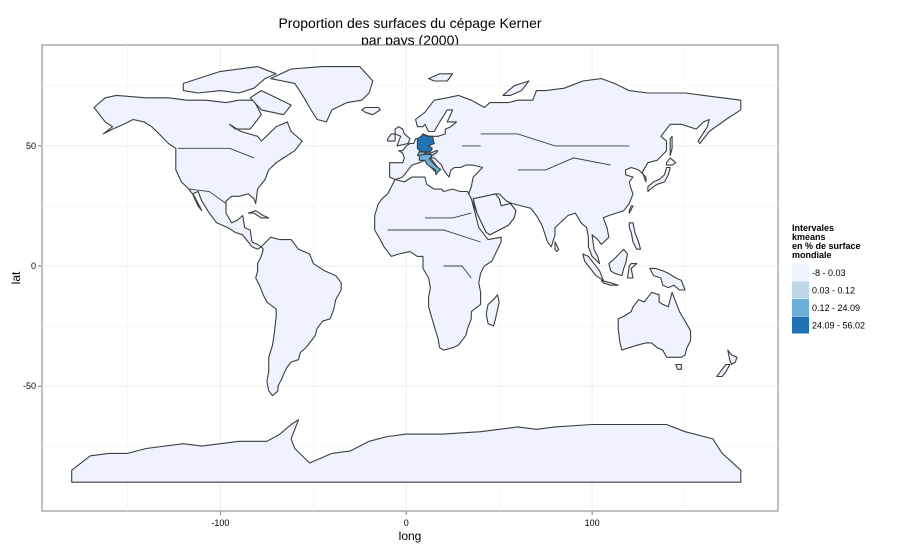 The height and width of the screenshot is (550, 900). I want to click on region-philippines, so click(635, 236).